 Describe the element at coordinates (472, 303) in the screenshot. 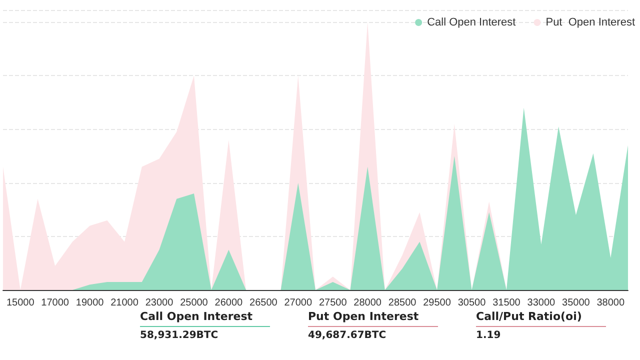

I see `x-tick-label: 30500` at that location.